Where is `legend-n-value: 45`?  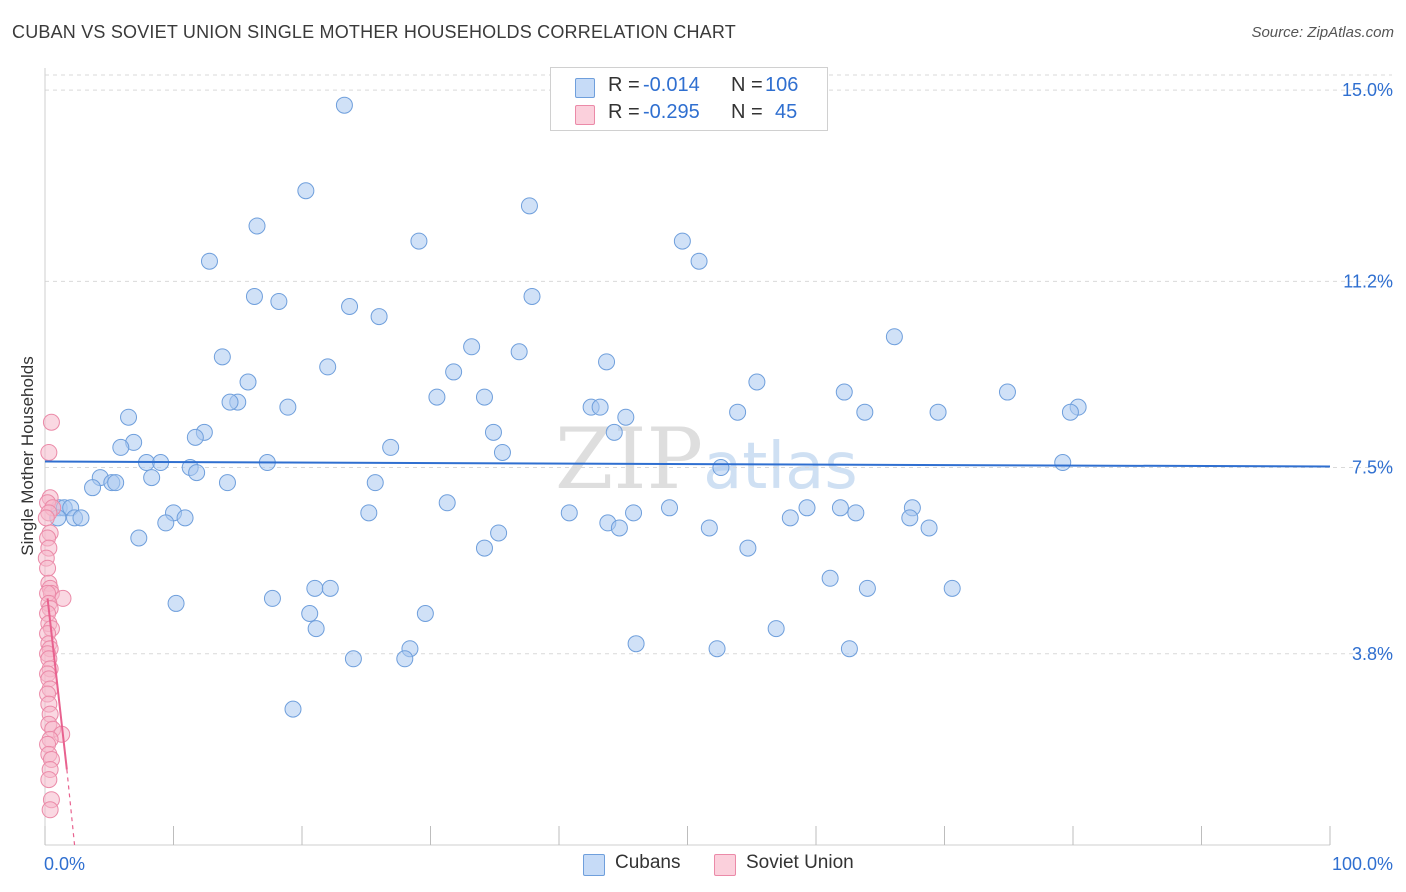
legend-n-value: 45 is located at coordinates (786, 112).